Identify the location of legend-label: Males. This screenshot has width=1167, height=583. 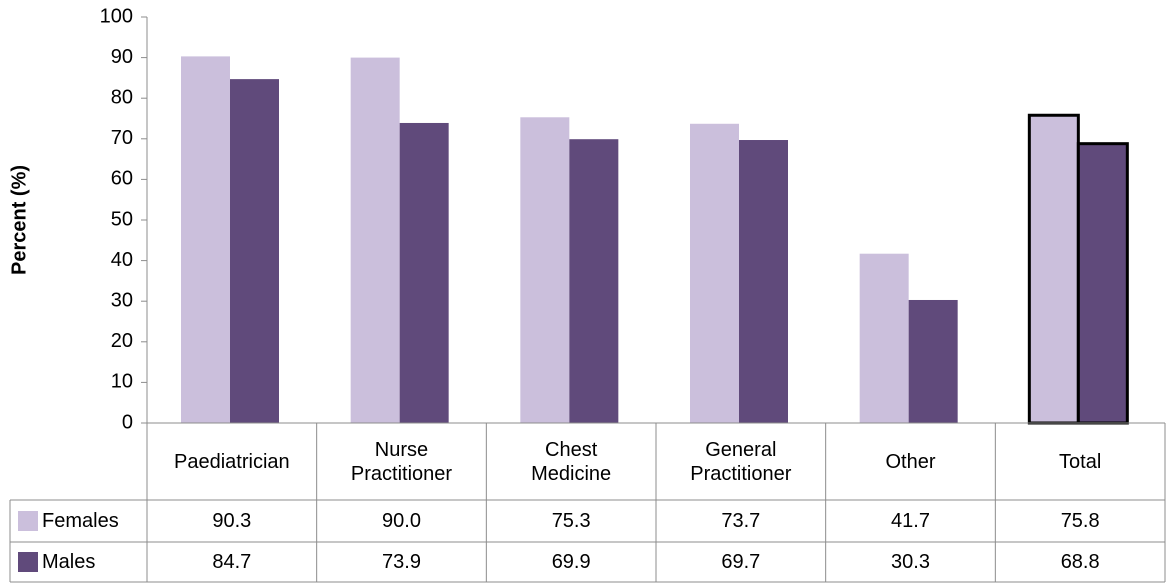
(69, 562).